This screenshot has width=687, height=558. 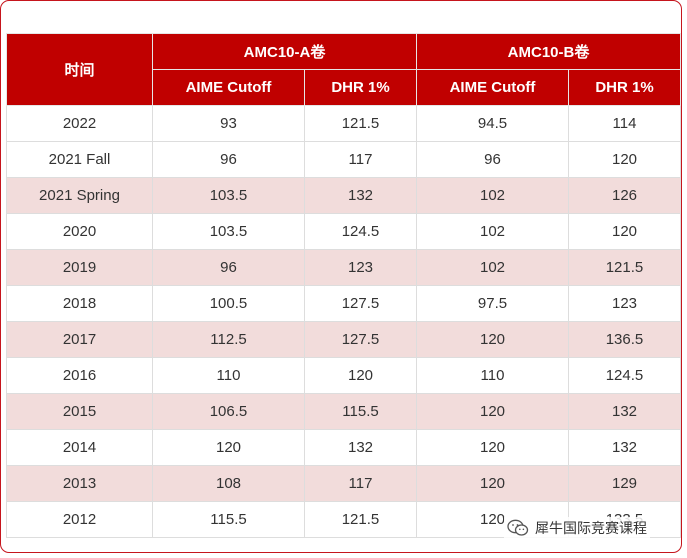 I want to click on cell-a-aime-cutoff: 112.5, so click(x=228, y=339).